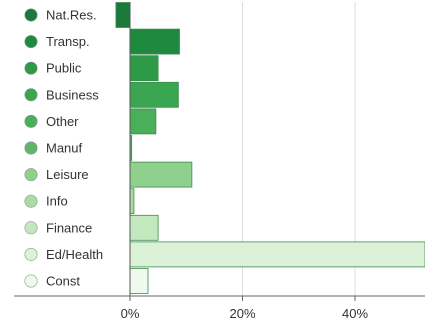 The width and height of the screenshot is (425, 324). I want to click on legend-marker-manuf, so click(31, 148).